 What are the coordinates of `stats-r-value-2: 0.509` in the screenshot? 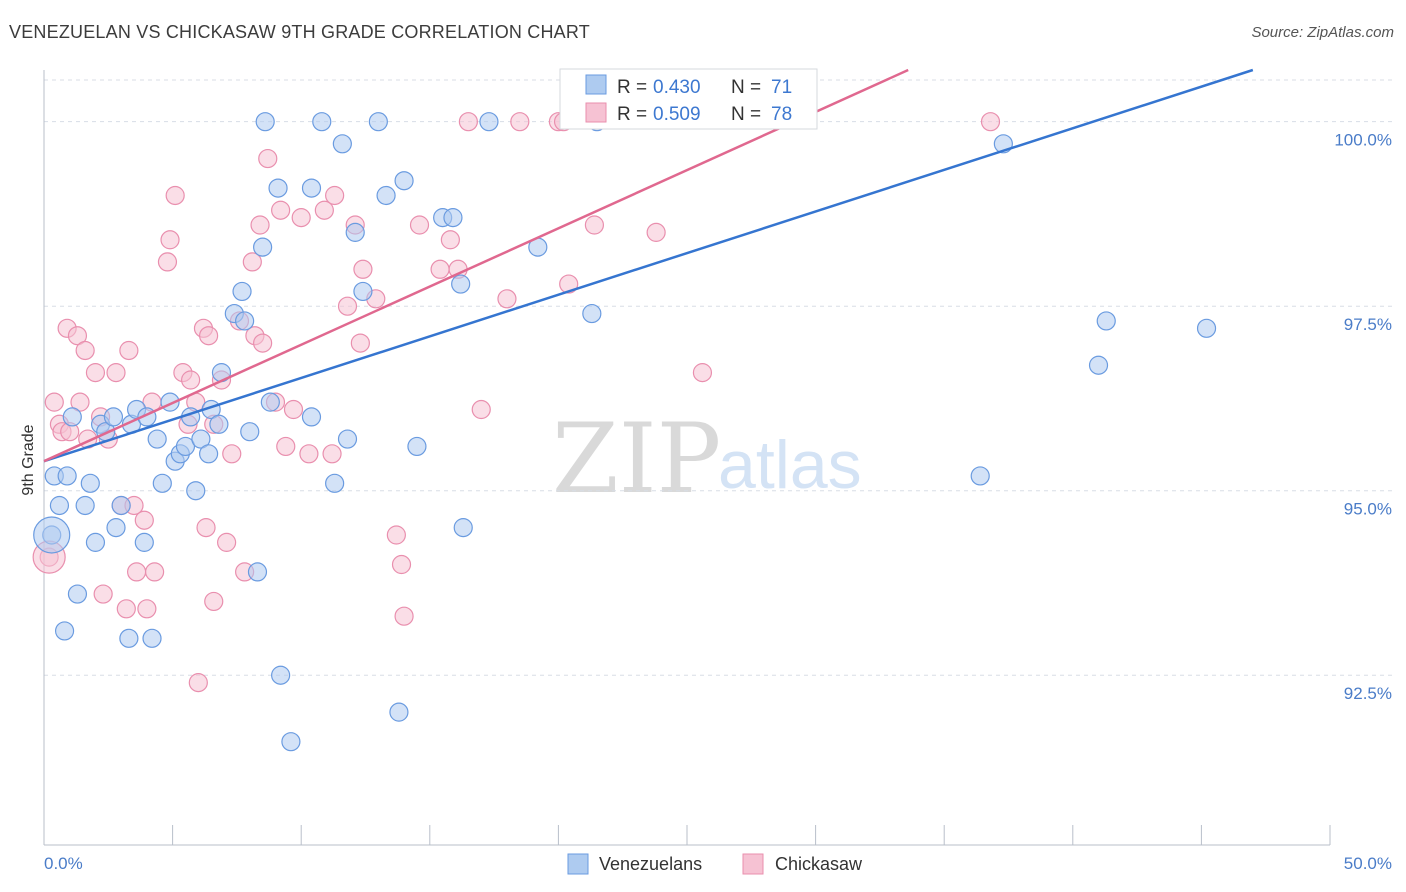 It's located at (677, 114).